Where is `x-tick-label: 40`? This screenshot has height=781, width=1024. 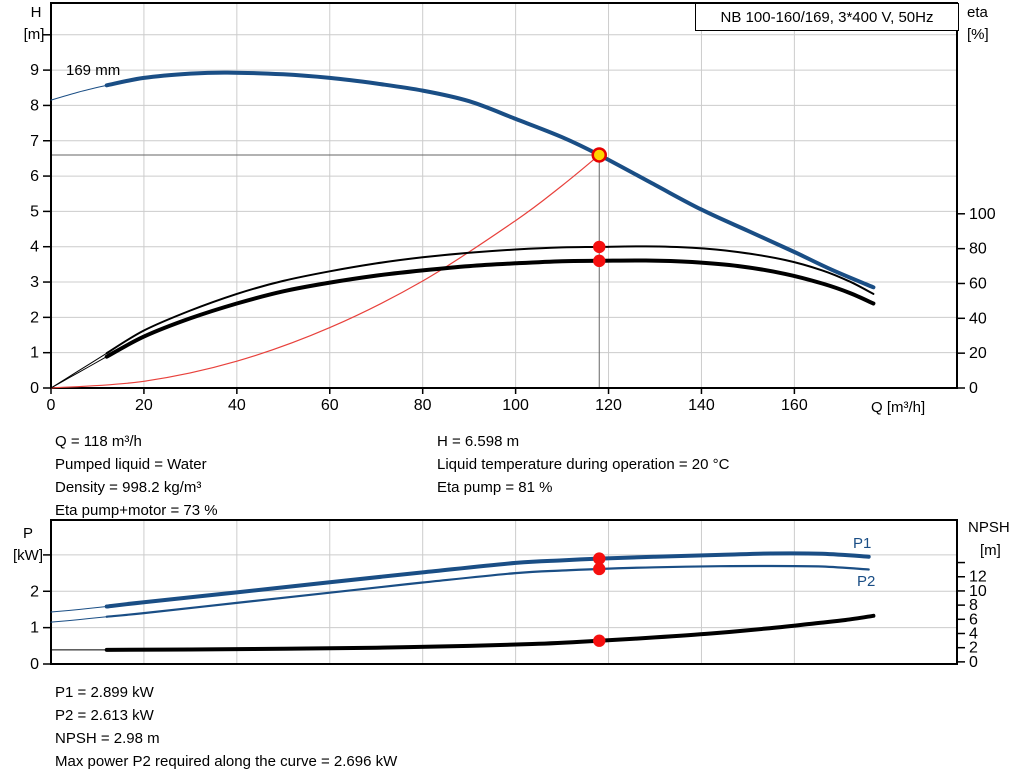 x-tick-label: 40 is located at coordinates (237, 405).